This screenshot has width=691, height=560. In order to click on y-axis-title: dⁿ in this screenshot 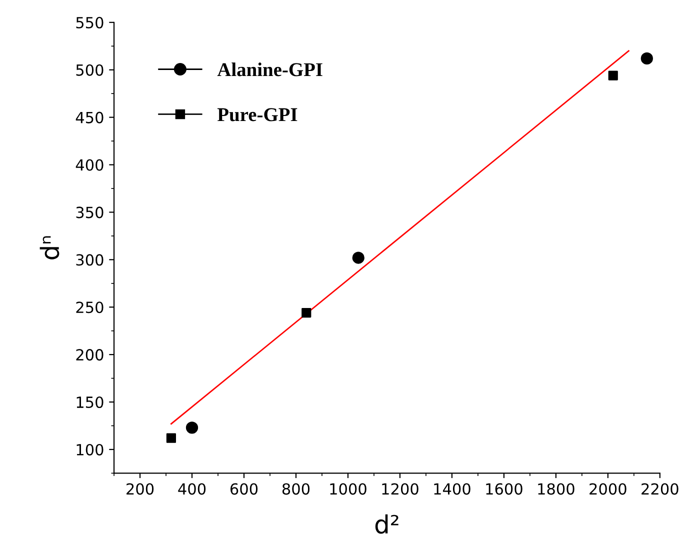, I will do `click(50, 248)`.